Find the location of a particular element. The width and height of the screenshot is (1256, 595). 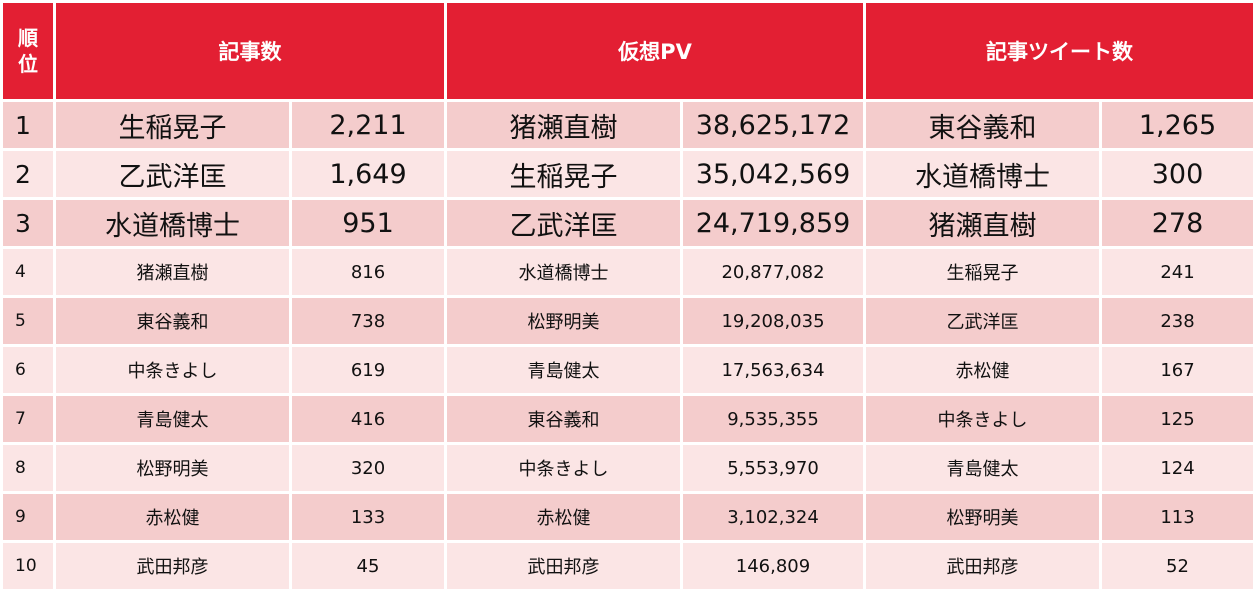

article-count-cell: 738 is located at coordinates (368, 321).